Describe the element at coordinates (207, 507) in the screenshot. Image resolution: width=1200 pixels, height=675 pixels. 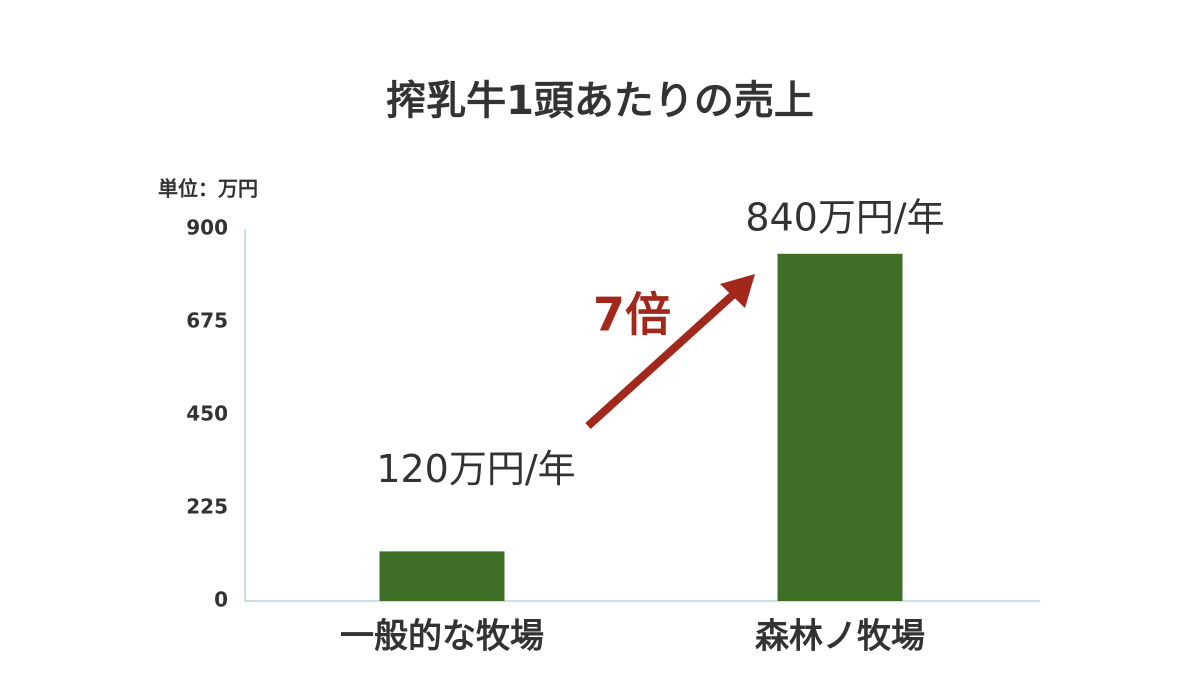
I see `y-tick-label: 225` at that location.